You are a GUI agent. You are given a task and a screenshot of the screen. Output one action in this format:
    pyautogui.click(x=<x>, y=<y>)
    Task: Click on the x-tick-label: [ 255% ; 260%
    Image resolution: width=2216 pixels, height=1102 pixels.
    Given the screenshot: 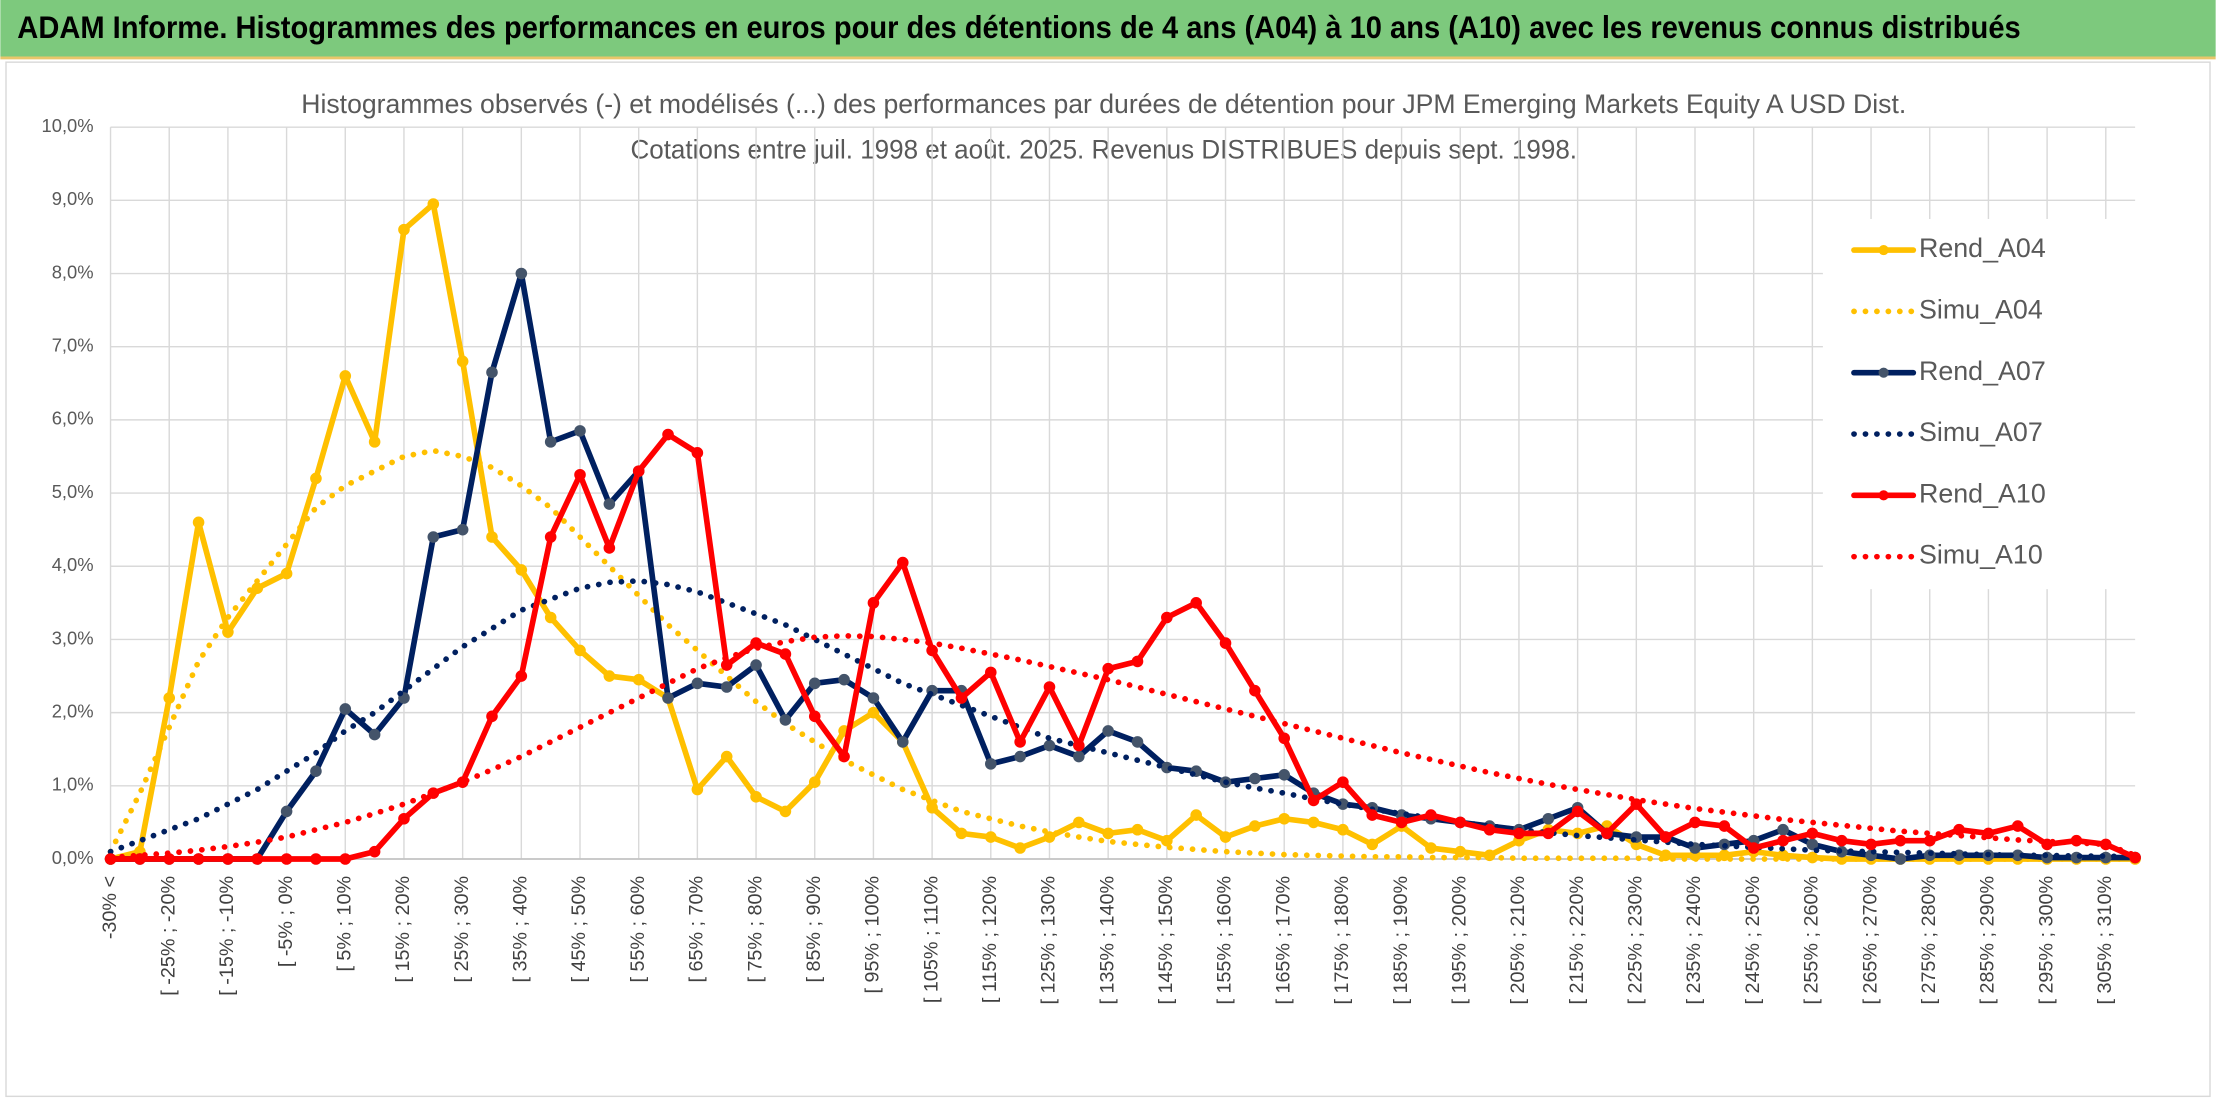 What is the action you would take?
    pyautogui.click(x=1812, y=940)
    